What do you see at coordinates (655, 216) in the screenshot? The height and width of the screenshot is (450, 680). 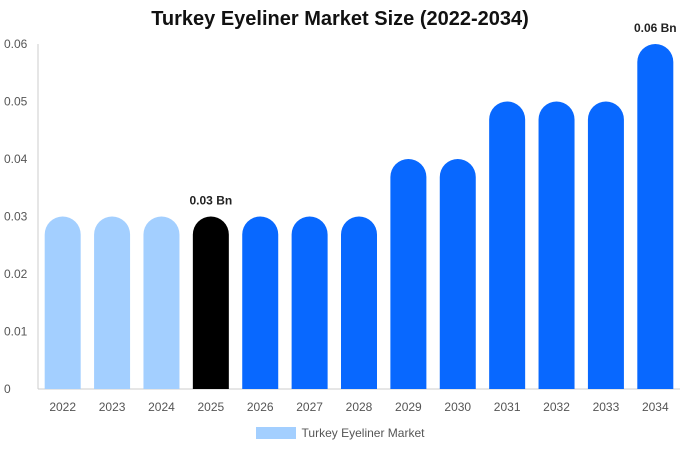 I see `bar-2034` at bounding box center [655, 216].